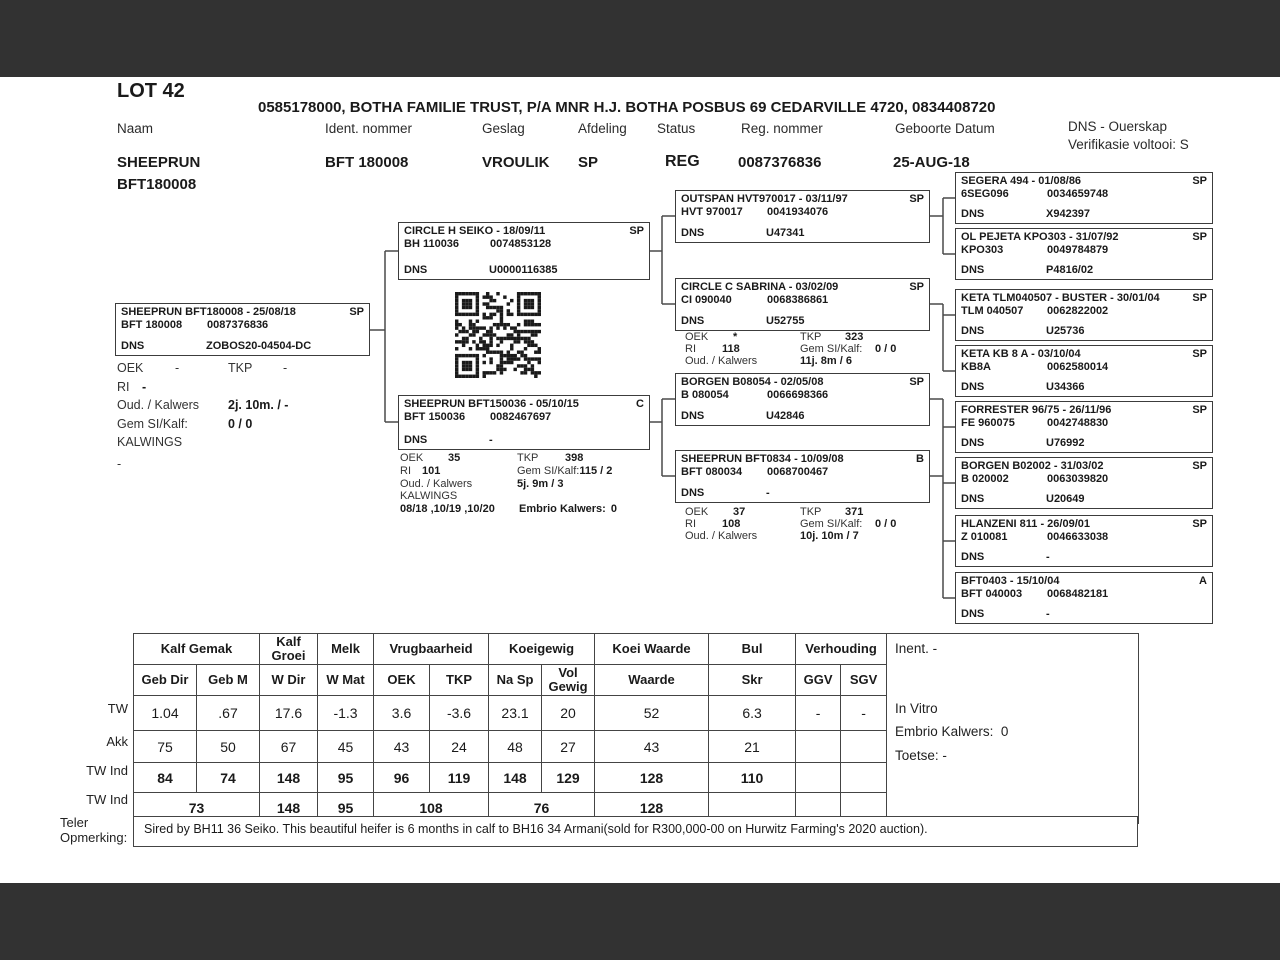 This screenshot has width=1280, height=960. What do you see at coordinates (640, 404) in the screenshot?
I see `section-flag: C` at bounding box center [640, 404].